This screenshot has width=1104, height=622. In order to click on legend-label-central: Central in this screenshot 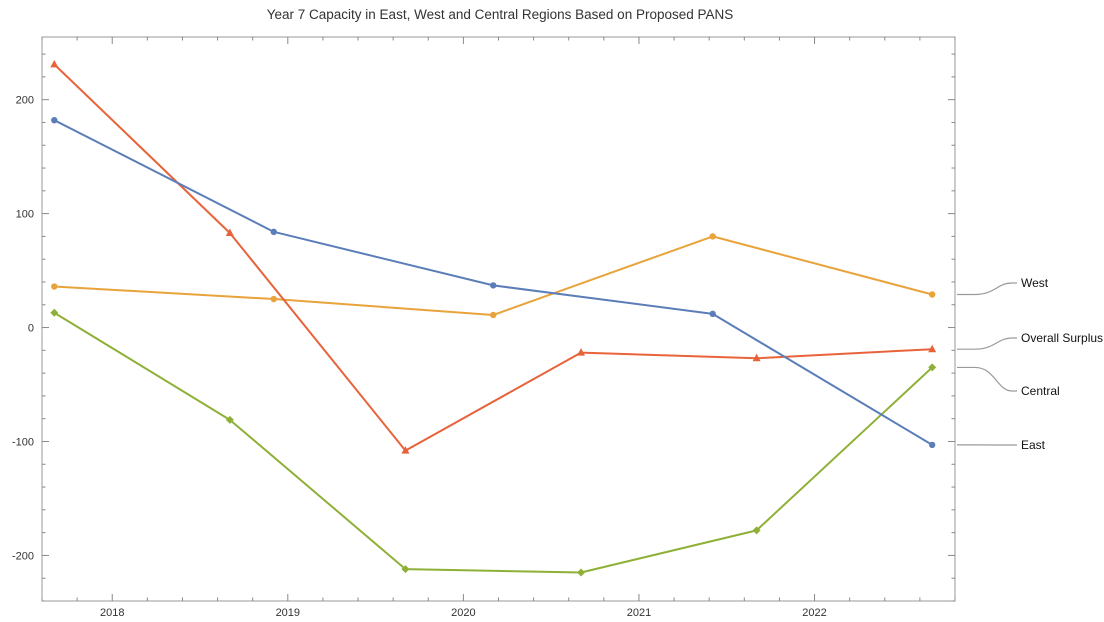, I will do `click(1040, 391)`.